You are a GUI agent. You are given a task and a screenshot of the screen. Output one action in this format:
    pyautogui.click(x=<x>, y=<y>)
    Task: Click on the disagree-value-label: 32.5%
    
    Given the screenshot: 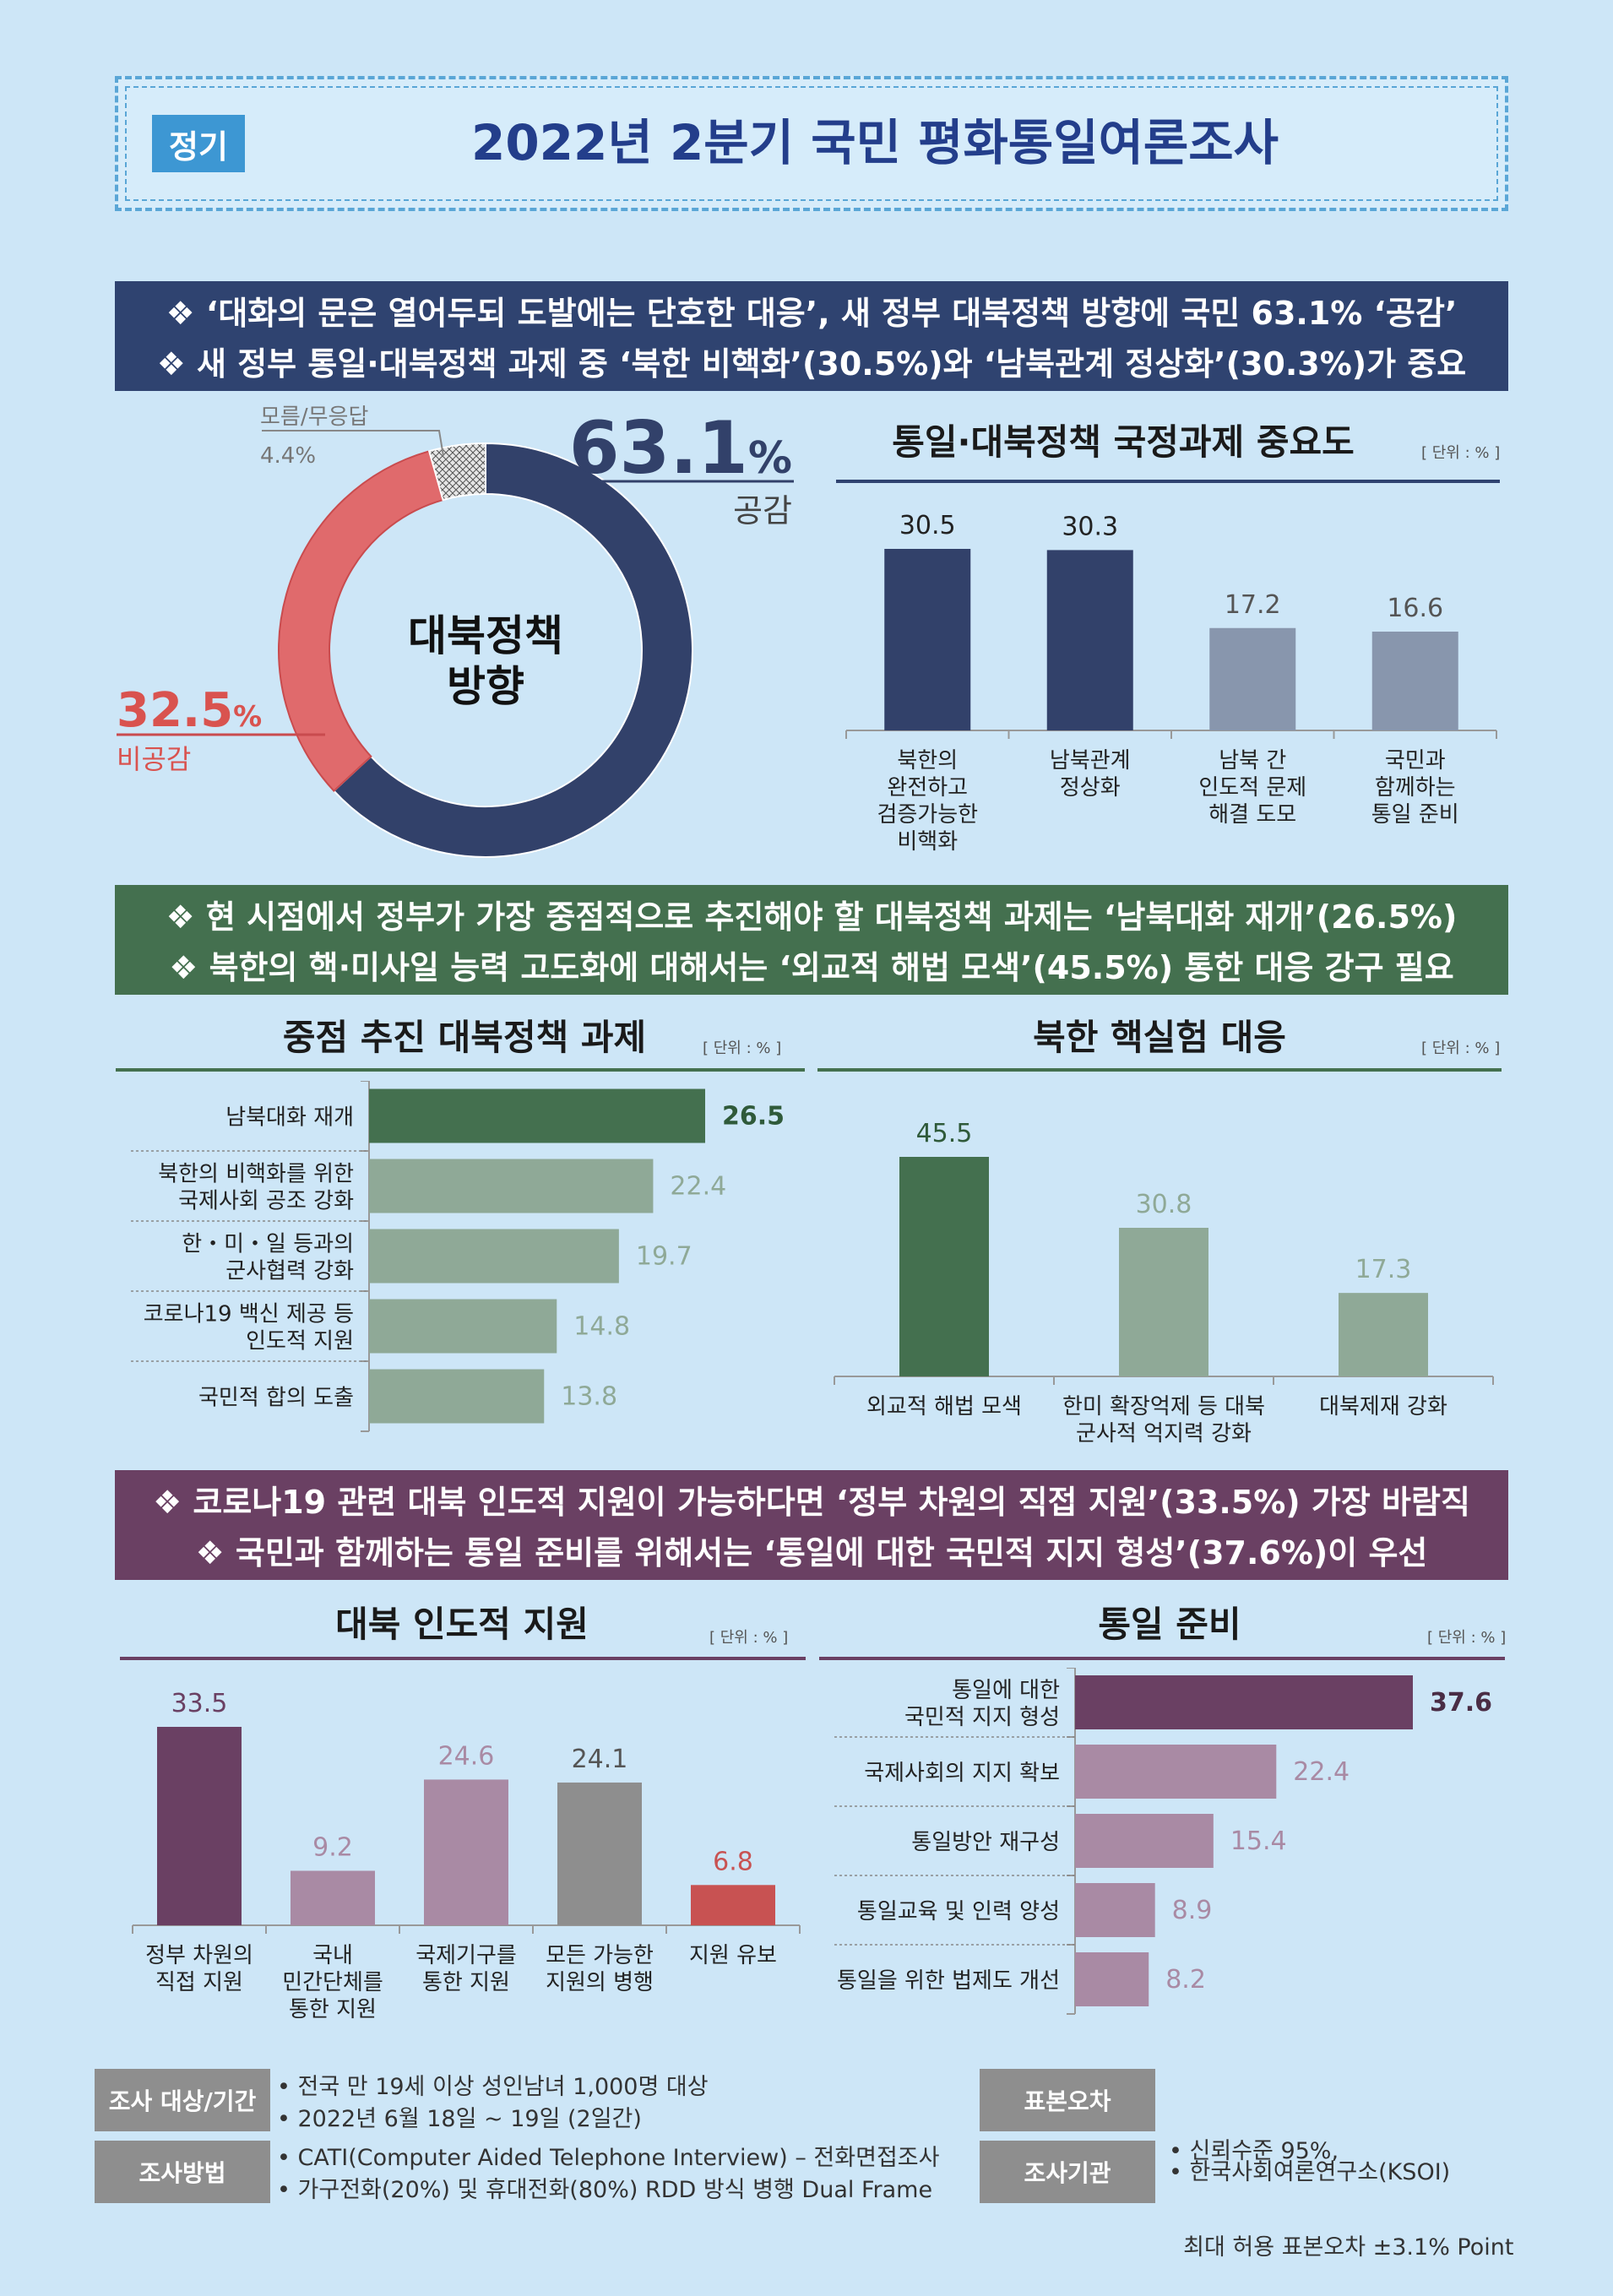 What is the action you would take?
    pyautogui.click(x=189, y=710)
    